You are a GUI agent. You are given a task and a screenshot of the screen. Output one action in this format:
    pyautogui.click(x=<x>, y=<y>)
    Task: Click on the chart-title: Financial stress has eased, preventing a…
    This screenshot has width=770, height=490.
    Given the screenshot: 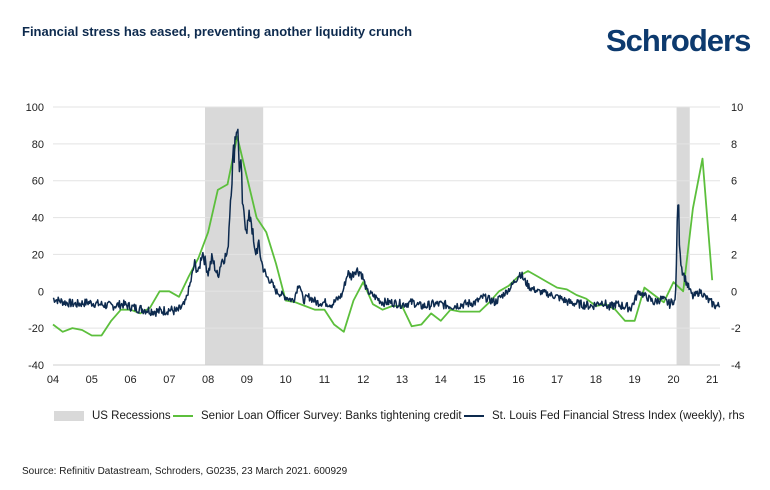 What is the action you would take?
    pyautogui.click(x=217, y=31)
    